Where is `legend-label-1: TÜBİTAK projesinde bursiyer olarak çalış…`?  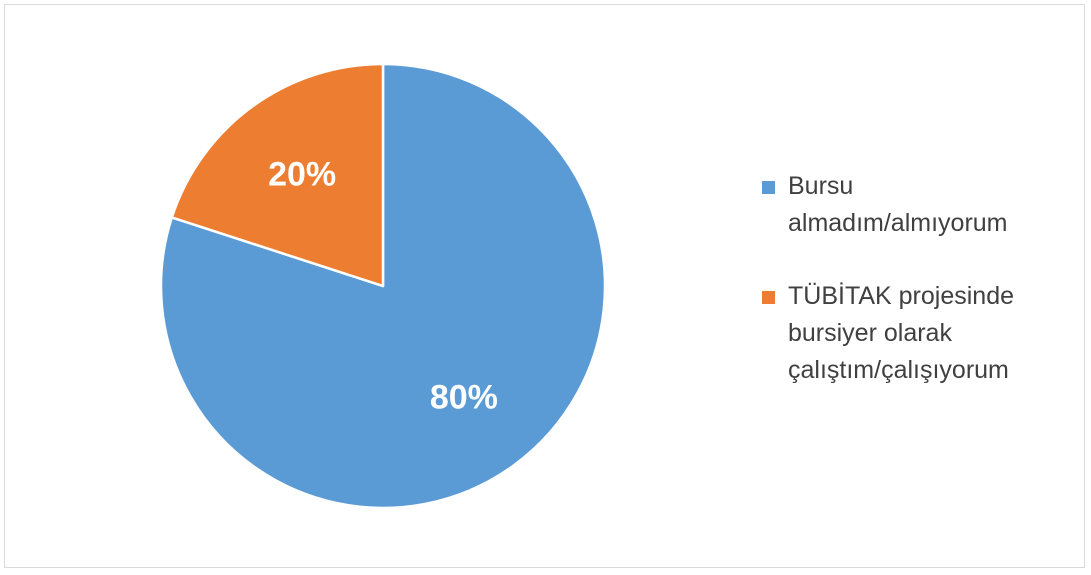 legend-label-1: TÜBİTAK projesinde bursiyer olarak çalış… is located at coordinates (901, 333).